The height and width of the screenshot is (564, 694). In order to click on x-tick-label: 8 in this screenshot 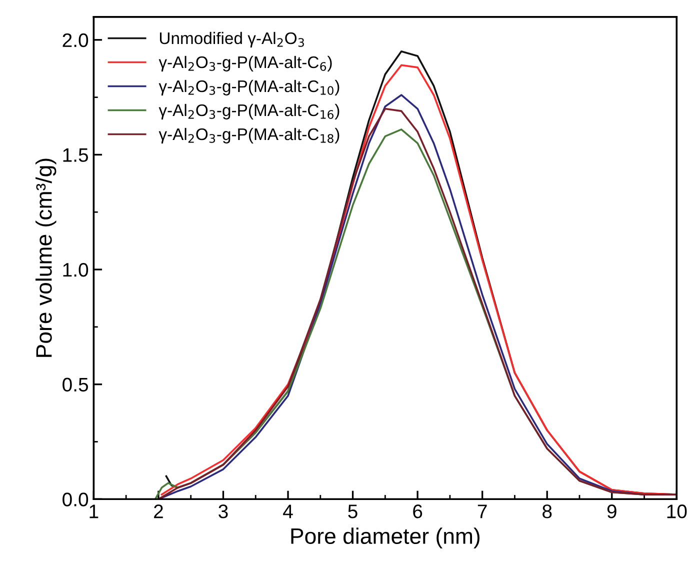, I will do `click(547, 511)`.